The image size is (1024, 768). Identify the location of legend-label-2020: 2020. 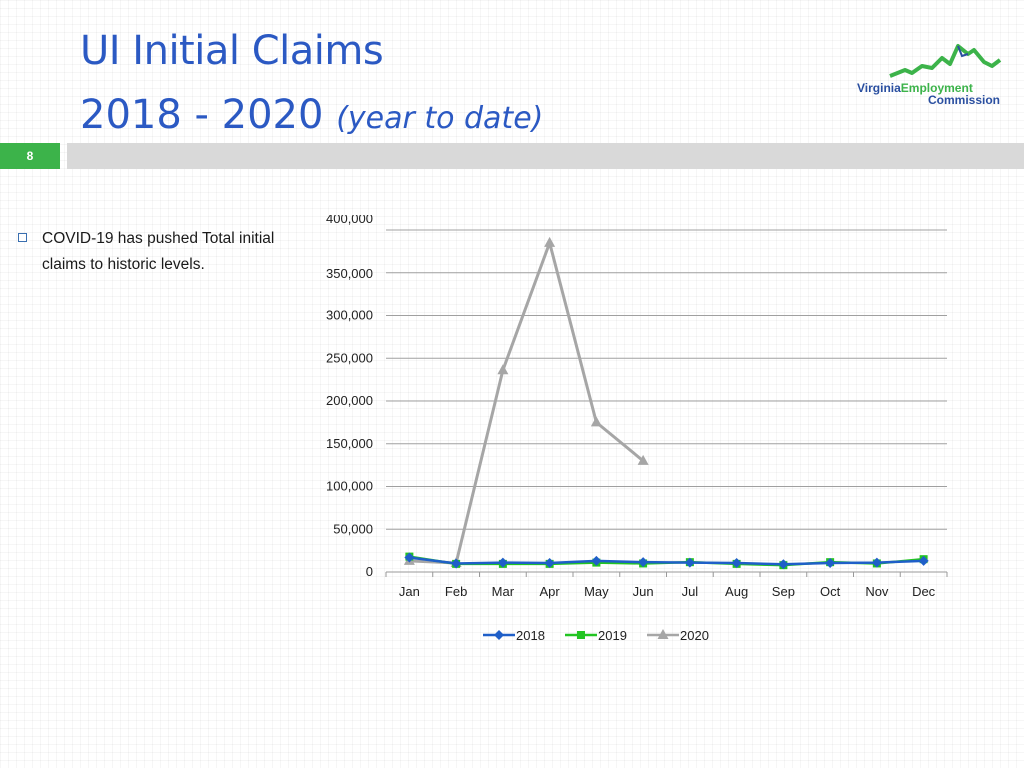
(694, 635).